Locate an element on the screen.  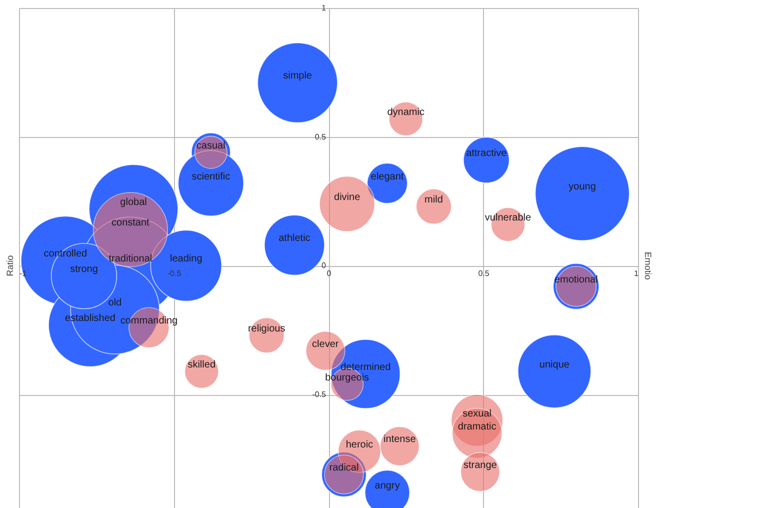
data-label: dramatic is located at coordinates (477, 426).